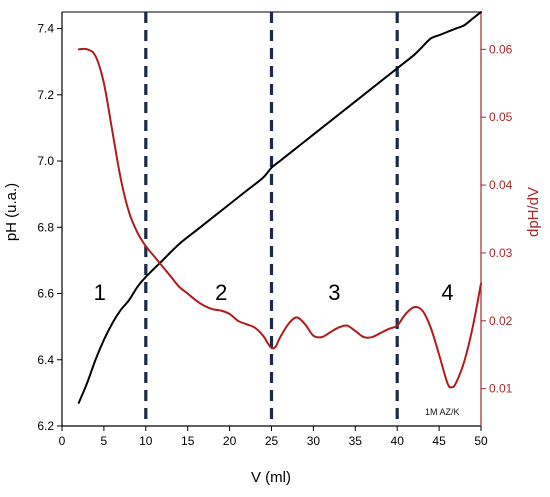 Image resolution: width=550 pixels, height=497 pixels. Describe the element at coordinates (45, 29) in the screenshot. I see `y-left-tick-label: 7.4` at that location.